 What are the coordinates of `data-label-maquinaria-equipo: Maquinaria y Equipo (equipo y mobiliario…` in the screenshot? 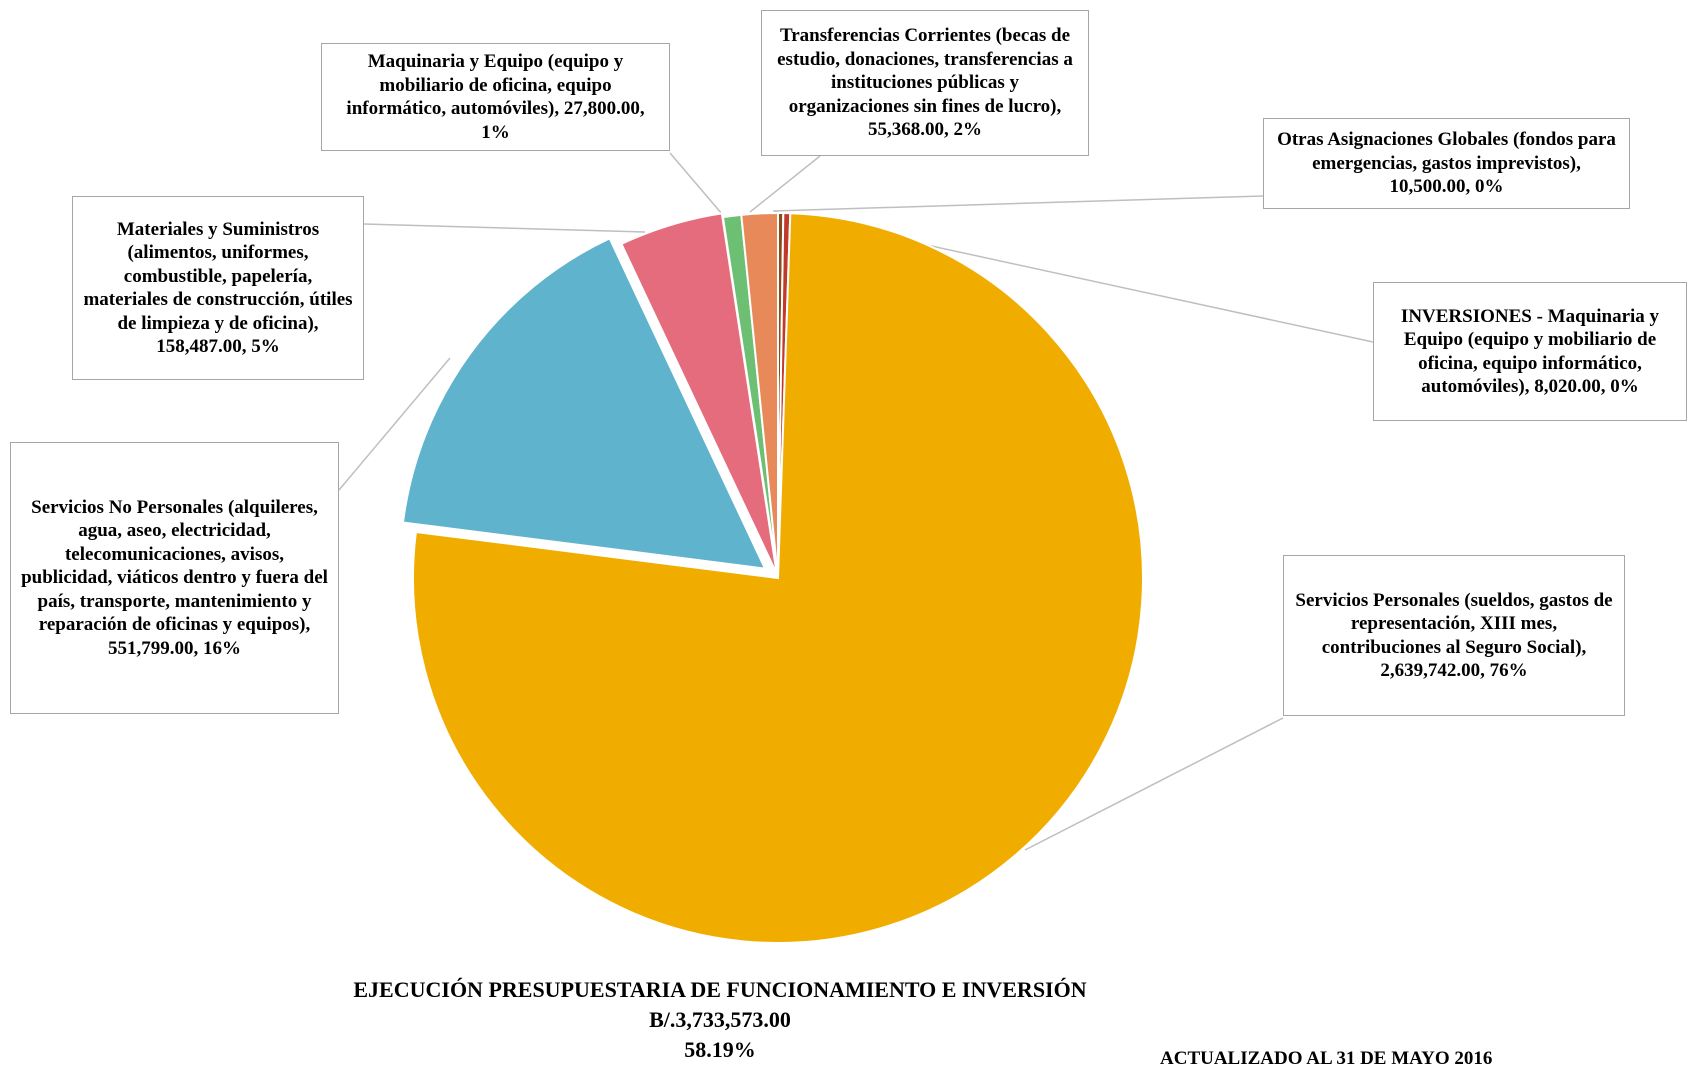 It's located at (495, 97).